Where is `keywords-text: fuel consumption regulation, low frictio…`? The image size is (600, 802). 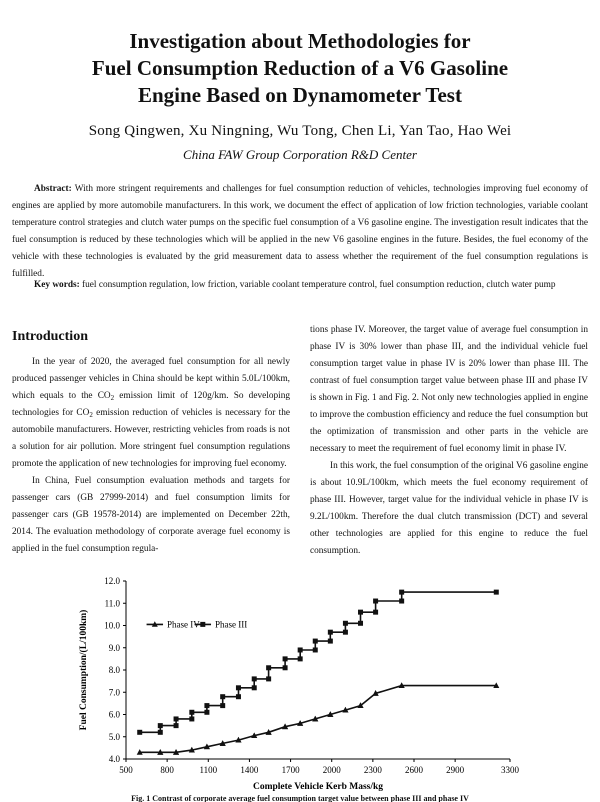
keywords-text: fuel consumption regulation, low frictio… is located at coordinates (319, 285).